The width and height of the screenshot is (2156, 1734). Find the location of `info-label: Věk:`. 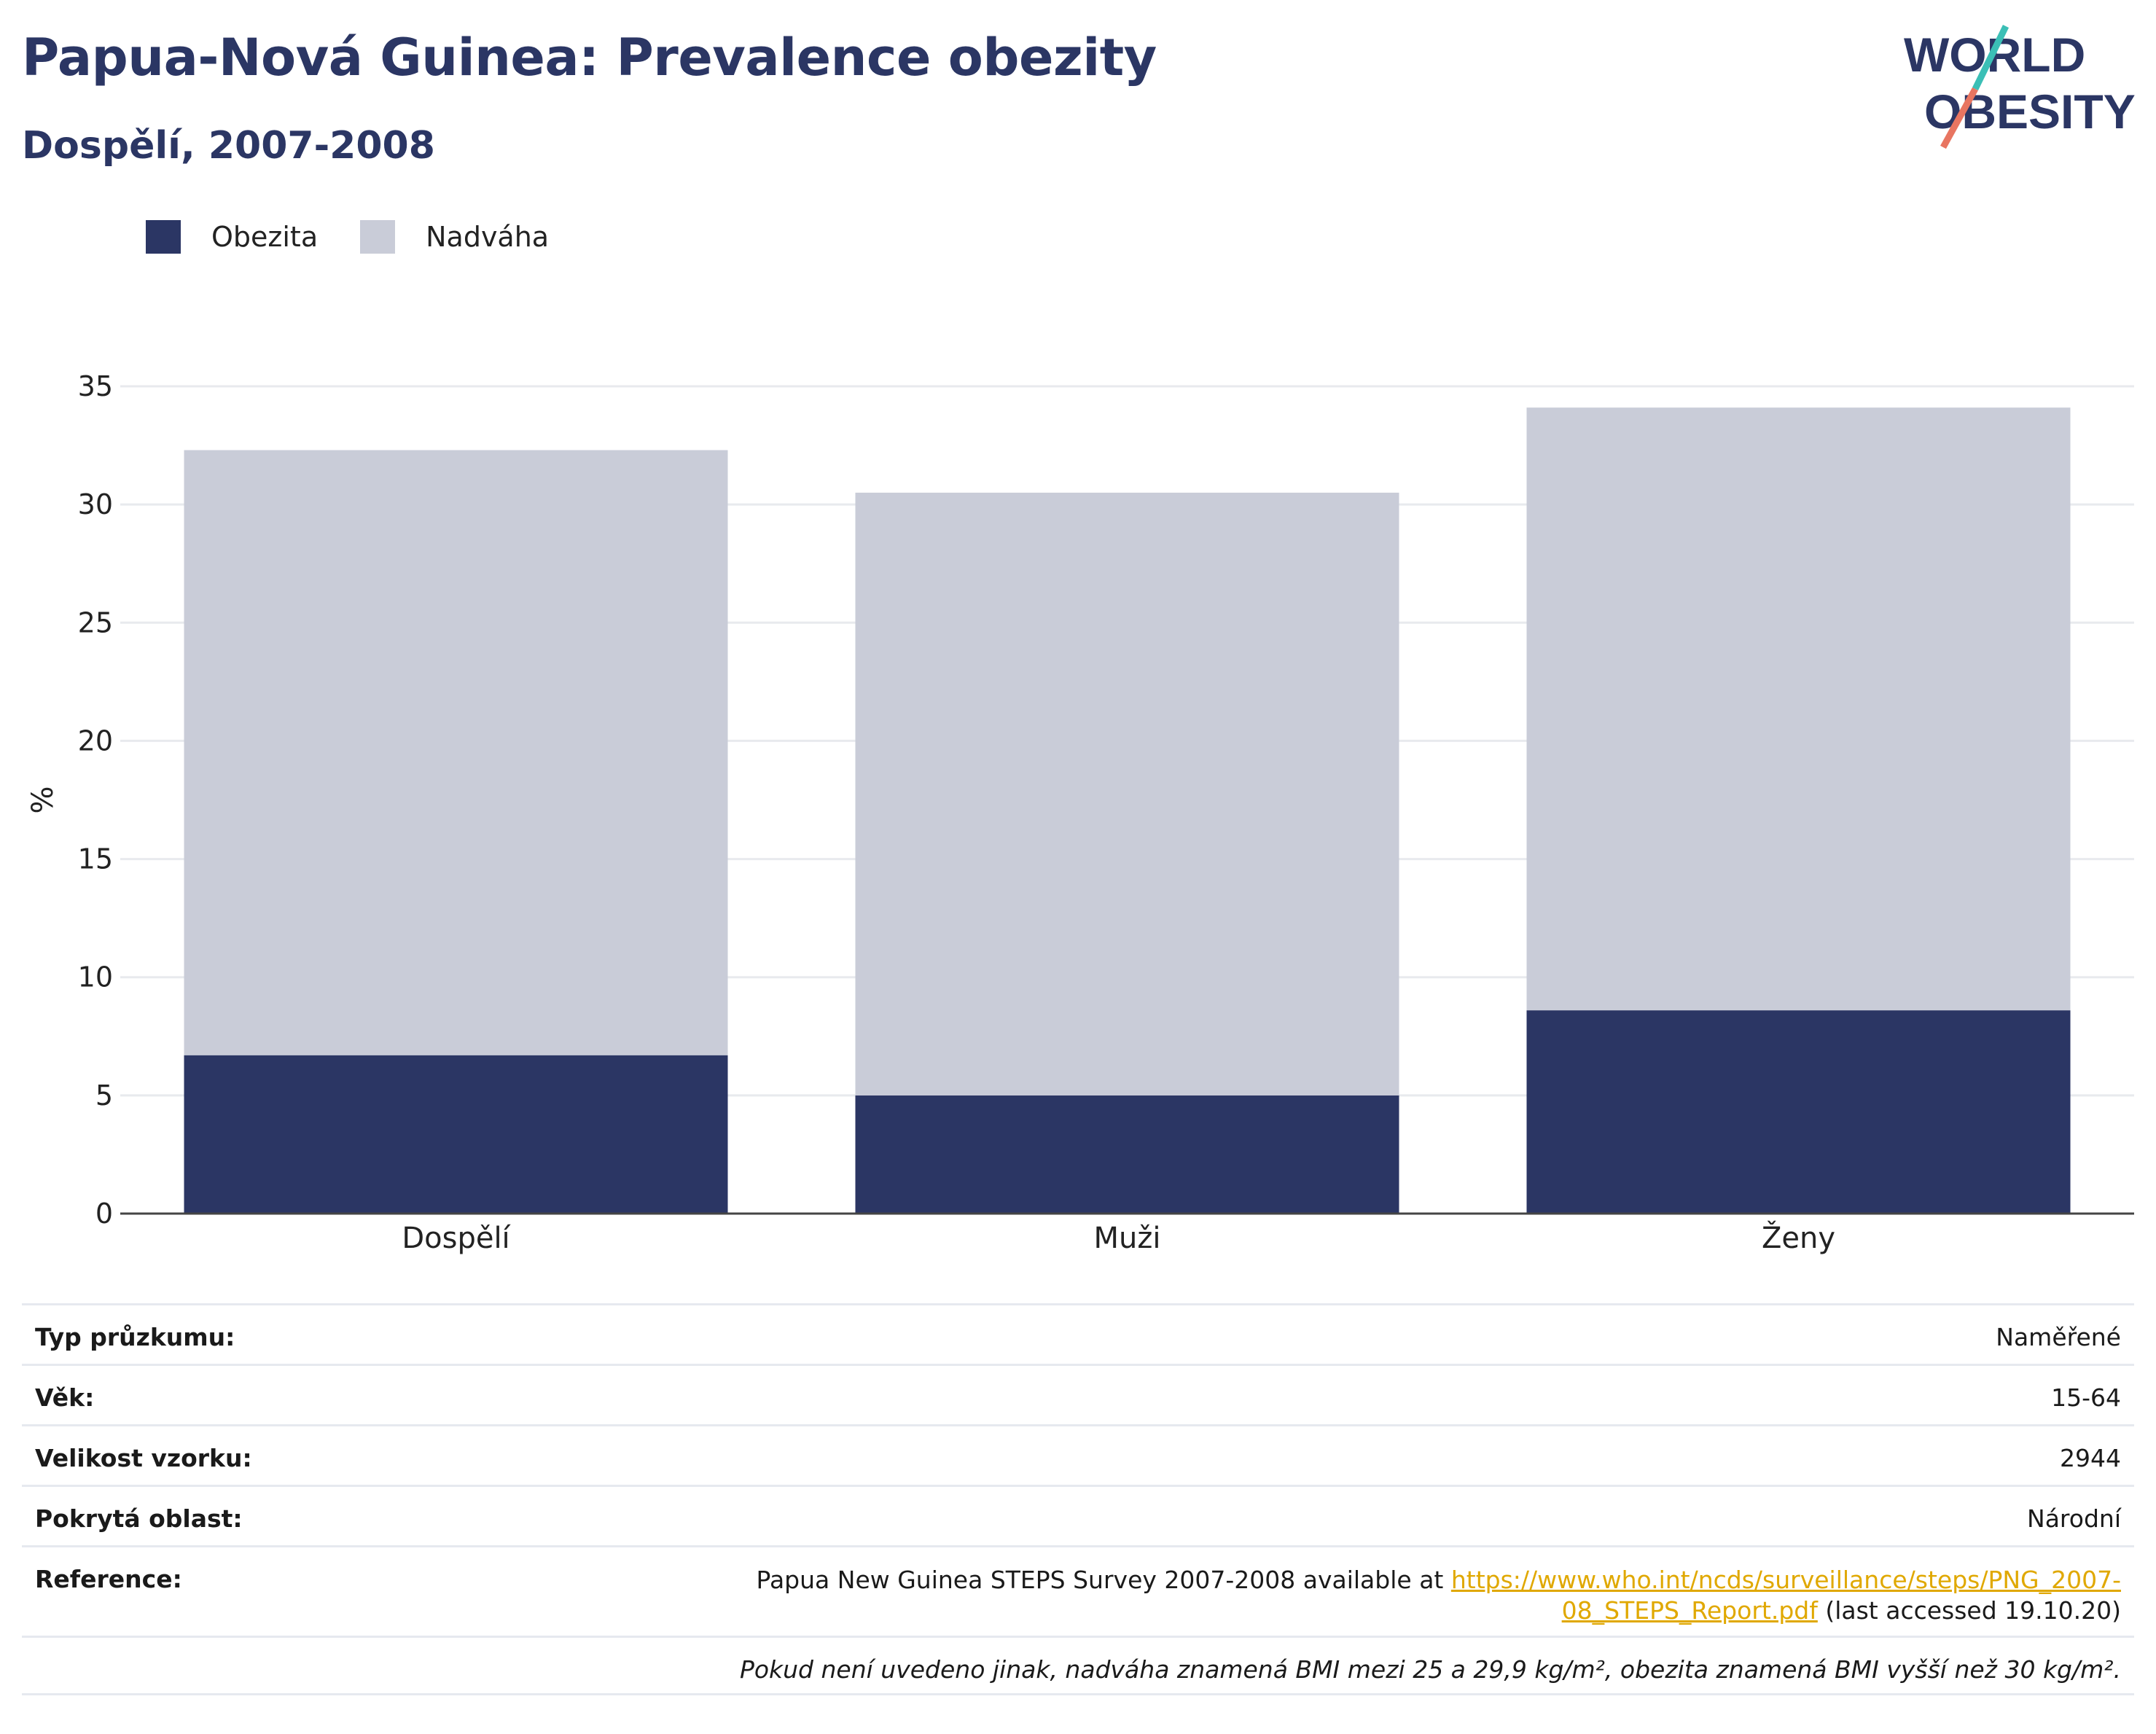

info-label: Věk: is located at coordinates (65, 1397).